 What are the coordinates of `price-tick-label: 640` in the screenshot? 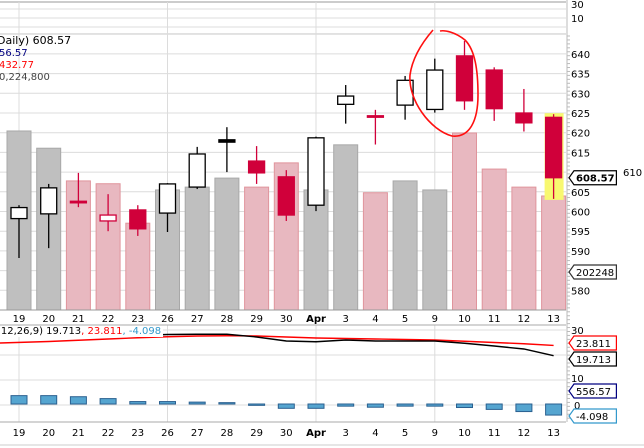 It's located at (580, 55).